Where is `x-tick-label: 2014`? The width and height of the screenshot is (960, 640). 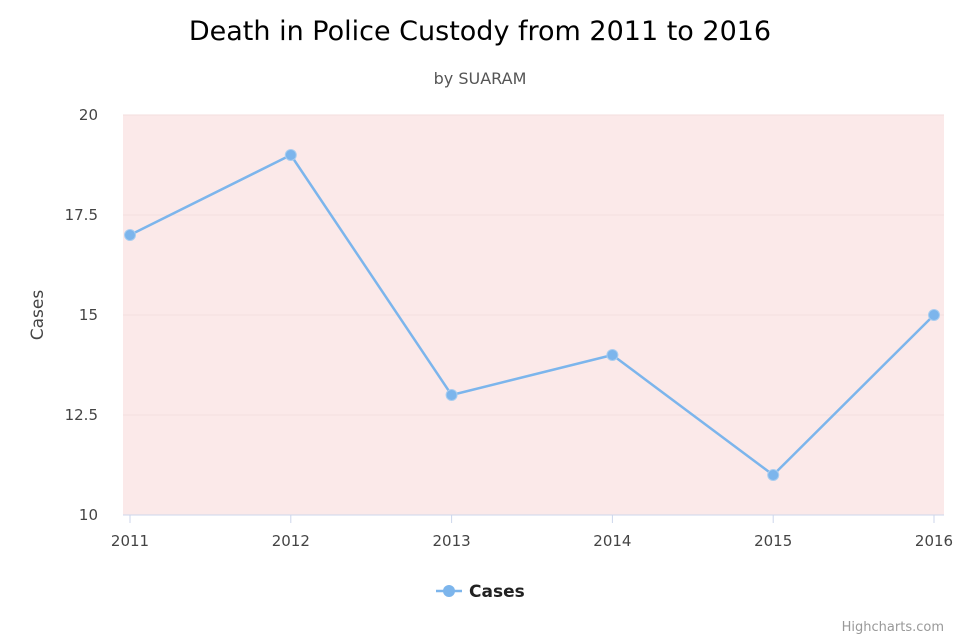 x-tick-label: 2014 is located at coordinates (612, 541).